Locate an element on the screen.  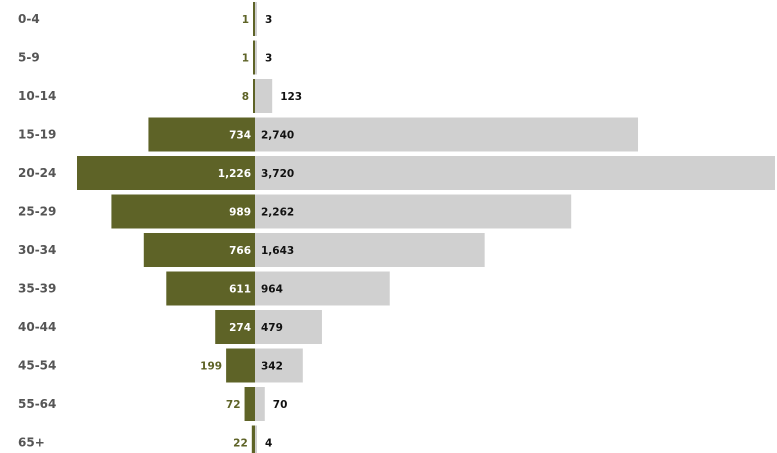
category-label: 20-24 is located at coordinates (37, 173).